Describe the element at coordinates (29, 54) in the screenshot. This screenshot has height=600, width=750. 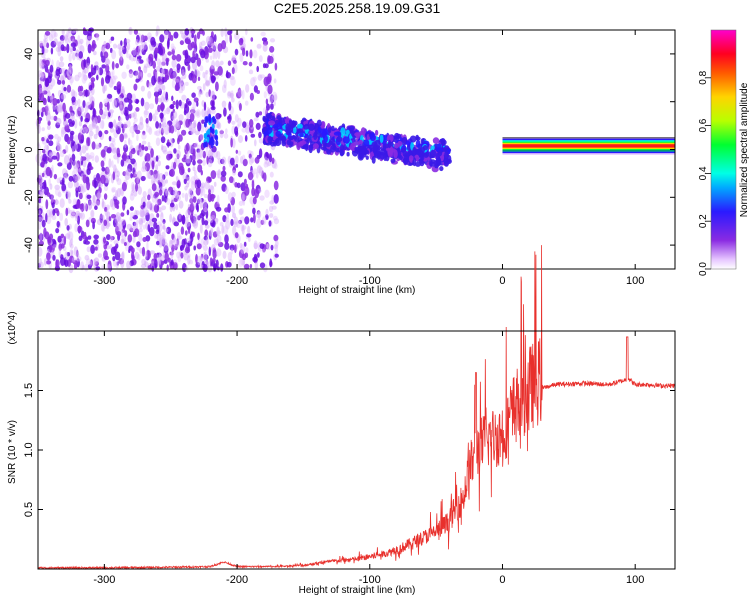
I see `y-tick-label: 40` at that location.